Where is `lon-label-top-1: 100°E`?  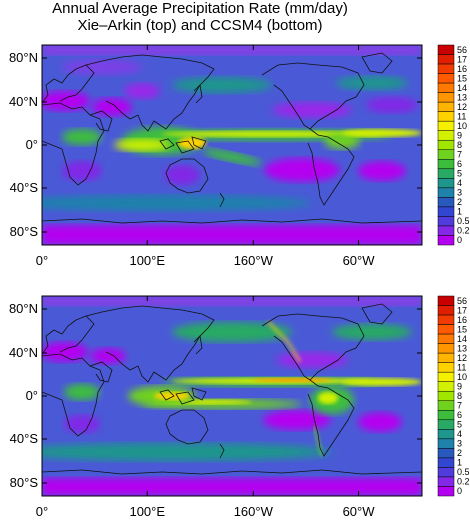 lon-label-top-1: 100°E is located at coordinates (147, 260).